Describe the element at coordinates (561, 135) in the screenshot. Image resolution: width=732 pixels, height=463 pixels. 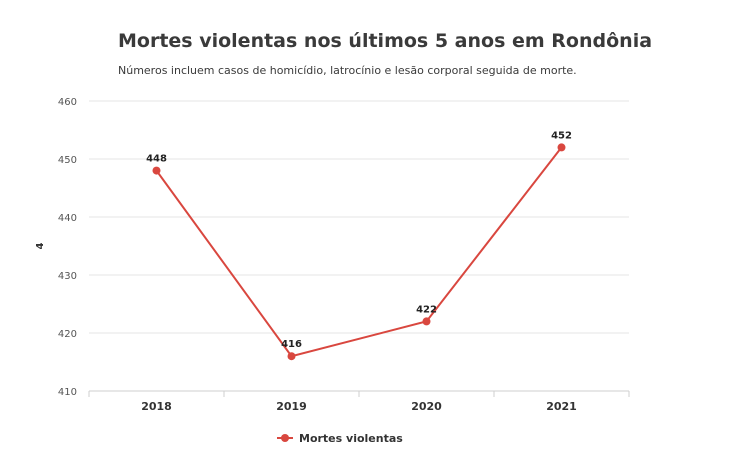
I see `data-label: 452` at that location.